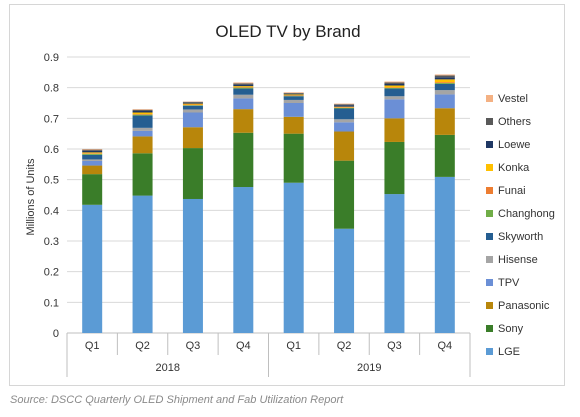 Image resolution: width=580 pixels, height=417 pixels. What do you see at coordinates (51, 196) in the screenshot?
I see `y-axis-ticks: 0 0.1 0.2 0.3 0.4 0.5 0.6 0.7 0.8 0.9` at bounding box center [51, 196].